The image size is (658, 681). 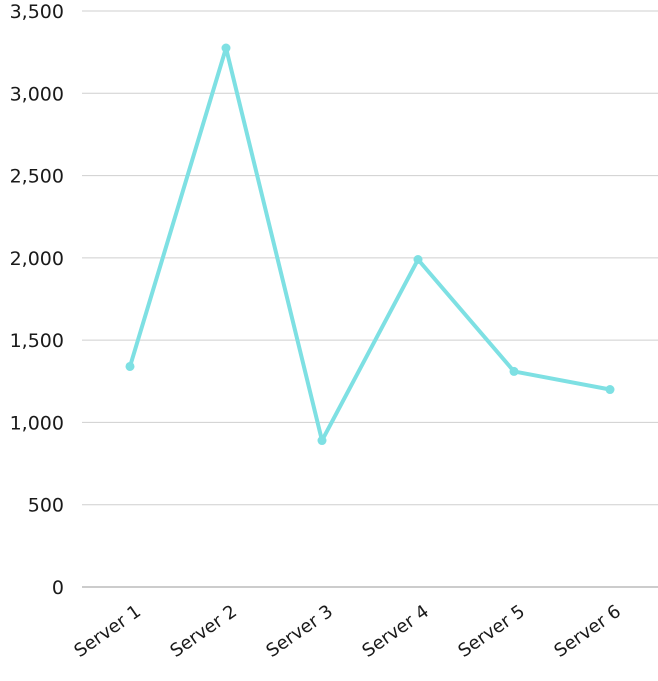 What do you see at coordinates (107, 631) in the screenshot?
I see `x-tick-label: Server 1` at bounding box center [107, 631].